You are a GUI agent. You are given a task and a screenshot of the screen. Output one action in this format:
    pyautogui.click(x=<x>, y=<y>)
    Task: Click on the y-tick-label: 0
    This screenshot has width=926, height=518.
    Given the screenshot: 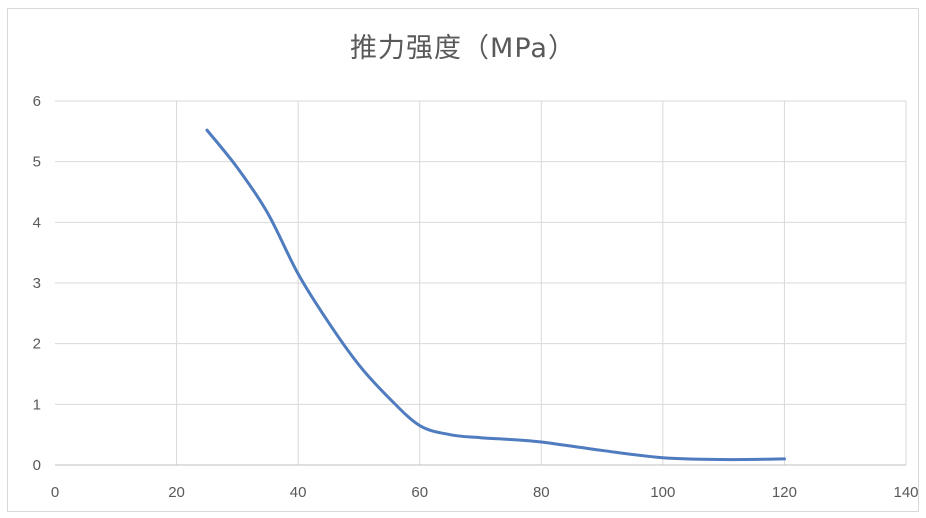 What is the action you would take?
    pyautogui.click(x=37, y=465)
    